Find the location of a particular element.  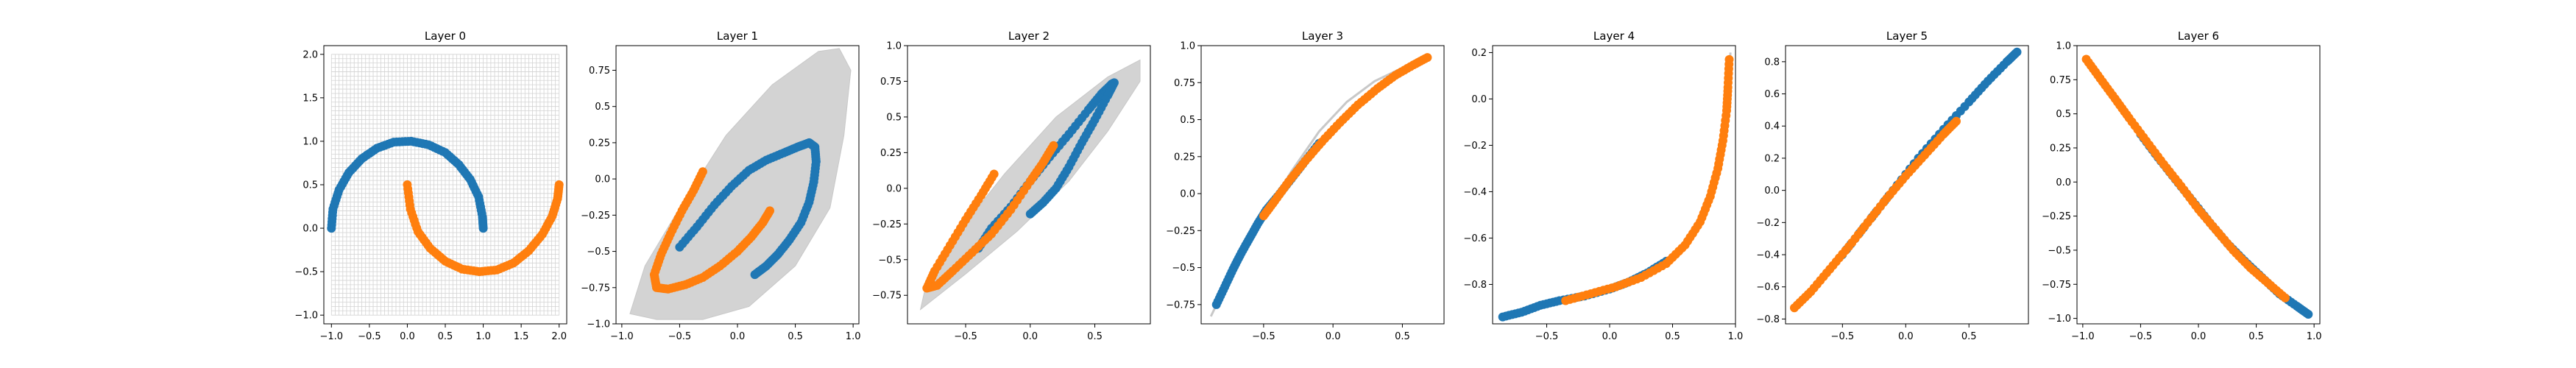

y-tick-label: 0.2 is located at coordinates (1479, 53).